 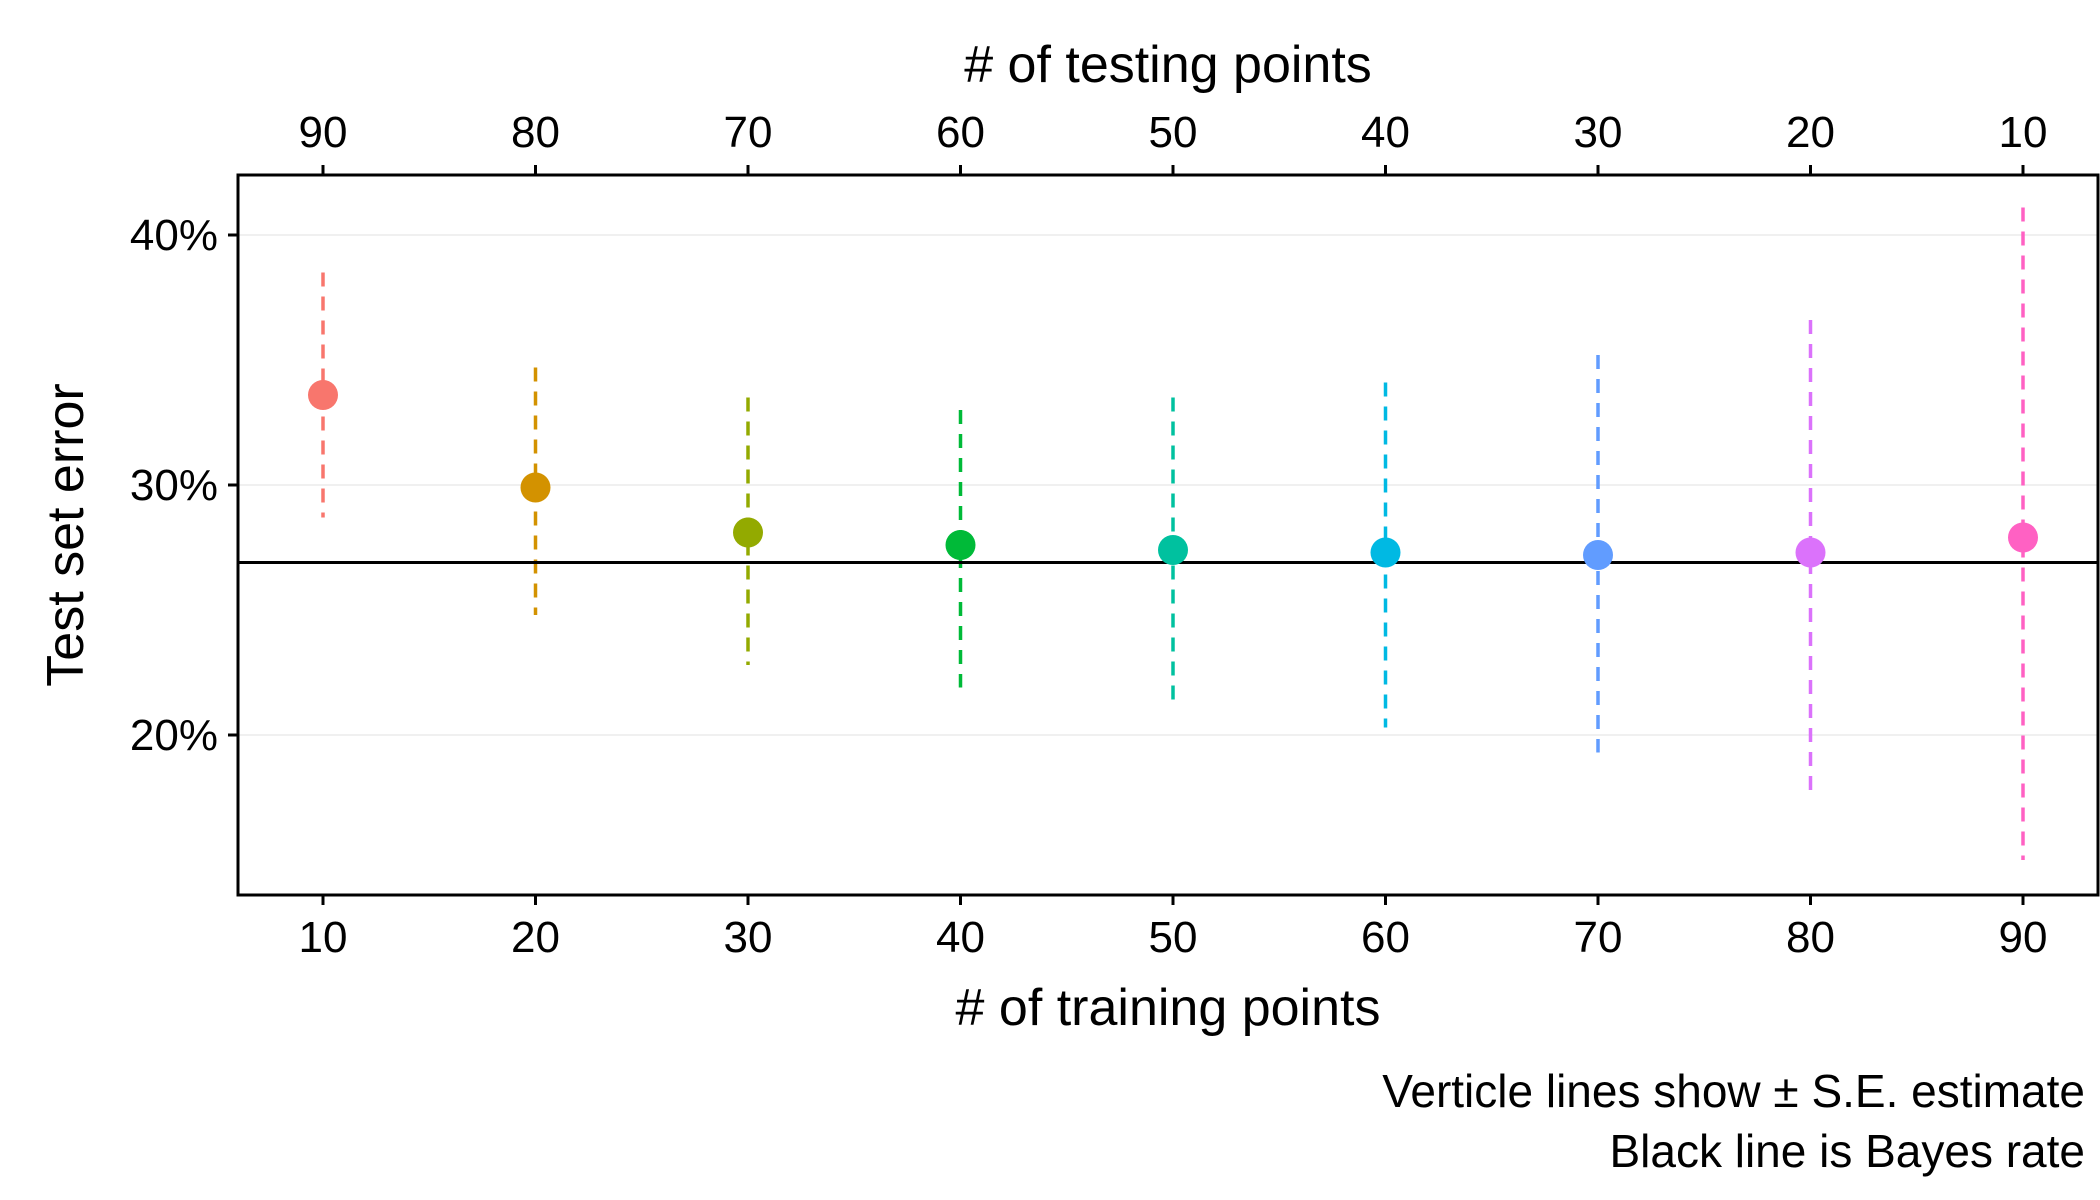 What do you see at coordinates (748, 132) in the screenshot?
I see `x-top-tick-label: 70` at bounding box center [748, 132].